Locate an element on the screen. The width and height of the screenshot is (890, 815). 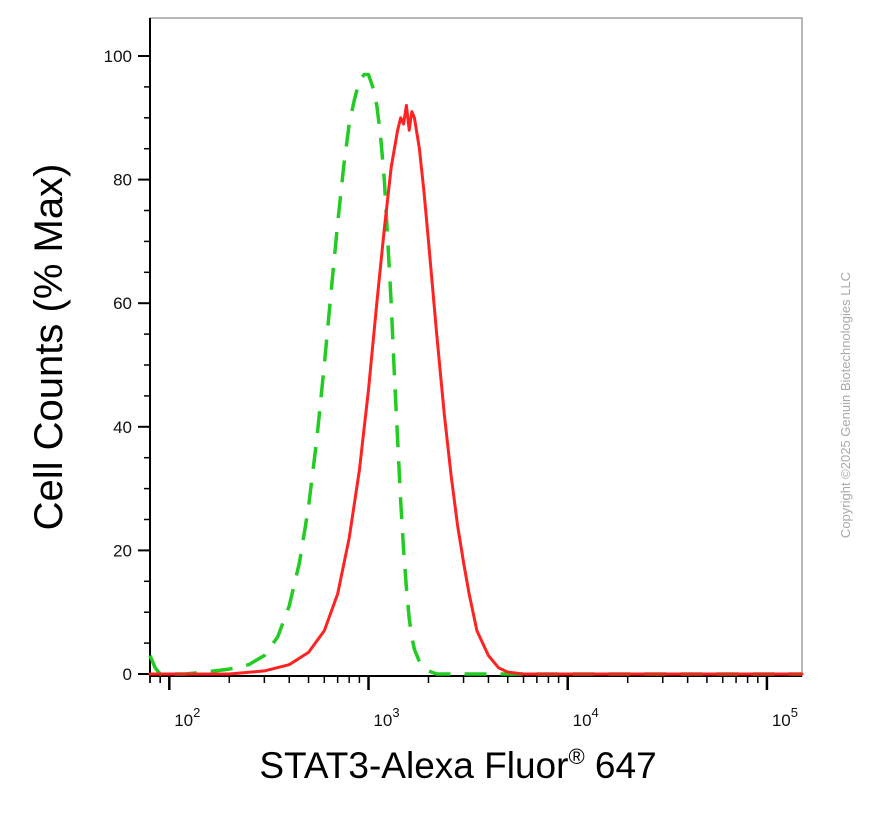
x-tick-label: 10⁵ is located at coordinates (785, 717).